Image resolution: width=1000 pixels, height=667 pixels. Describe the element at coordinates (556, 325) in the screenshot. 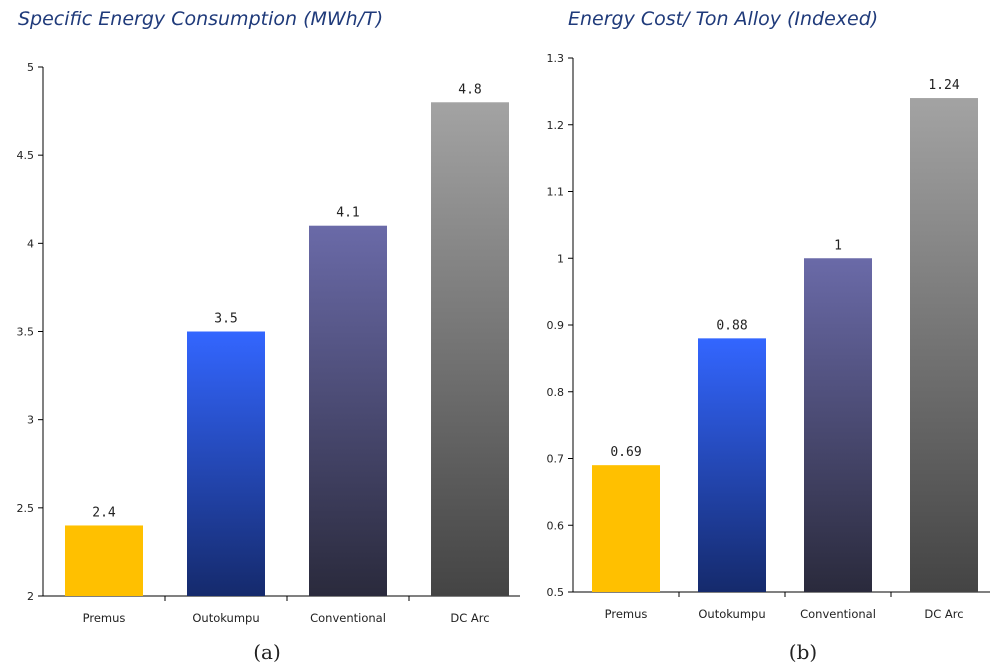

I see `chart-b-y-tick-label: 0.9` at that location.